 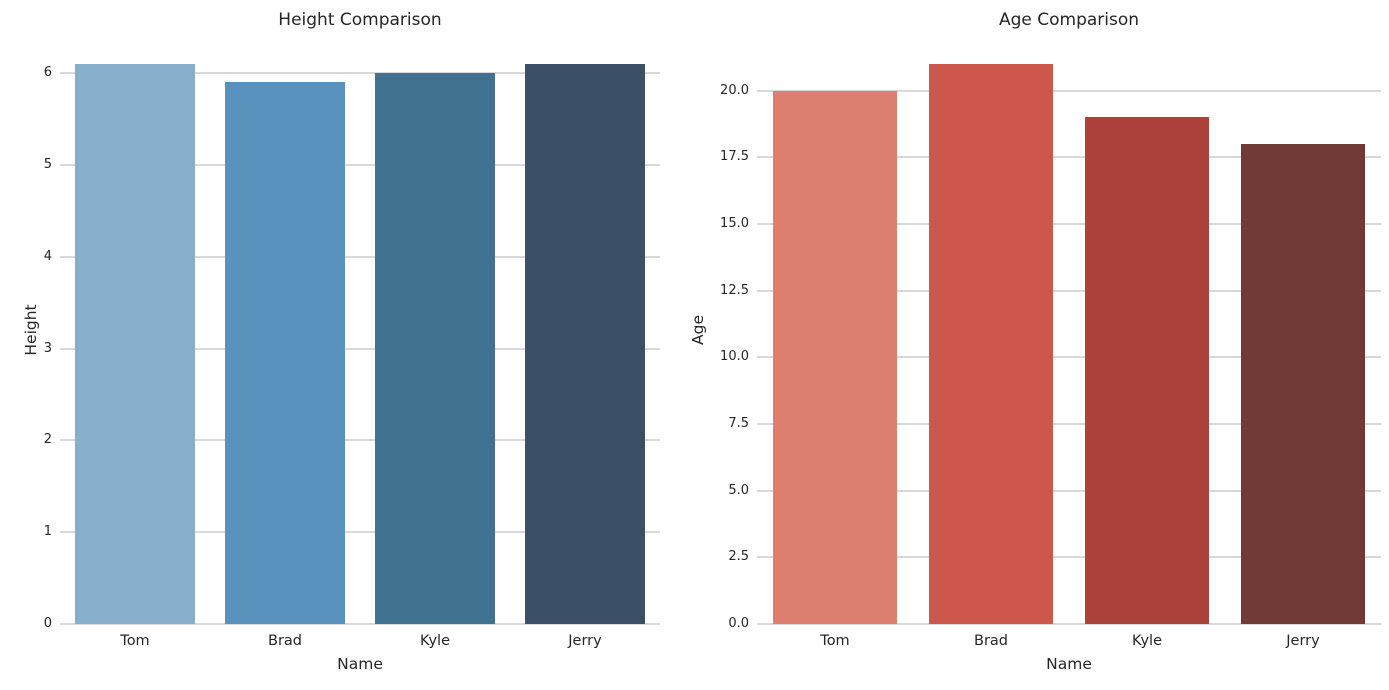 What do you see at coordinates (738, 423) in the screenshot?
I see `y-tick-label: 7.5` at bounding box center [738, 423].